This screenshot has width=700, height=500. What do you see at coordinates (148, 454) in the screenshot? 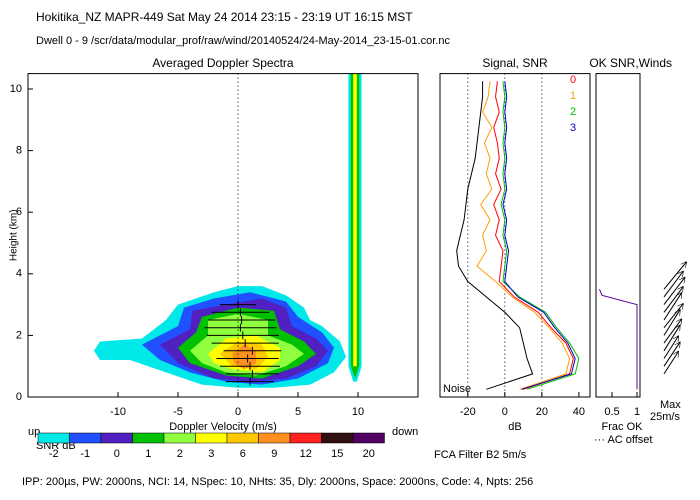
I see `colorbar-tick: 1` at bounding box center [148, 454].